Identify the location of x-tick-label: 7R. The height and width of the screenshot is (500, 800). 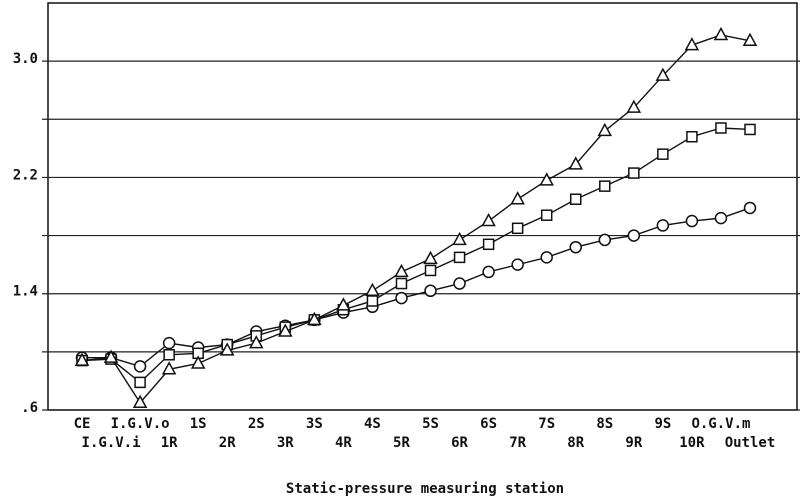
(517, 443).